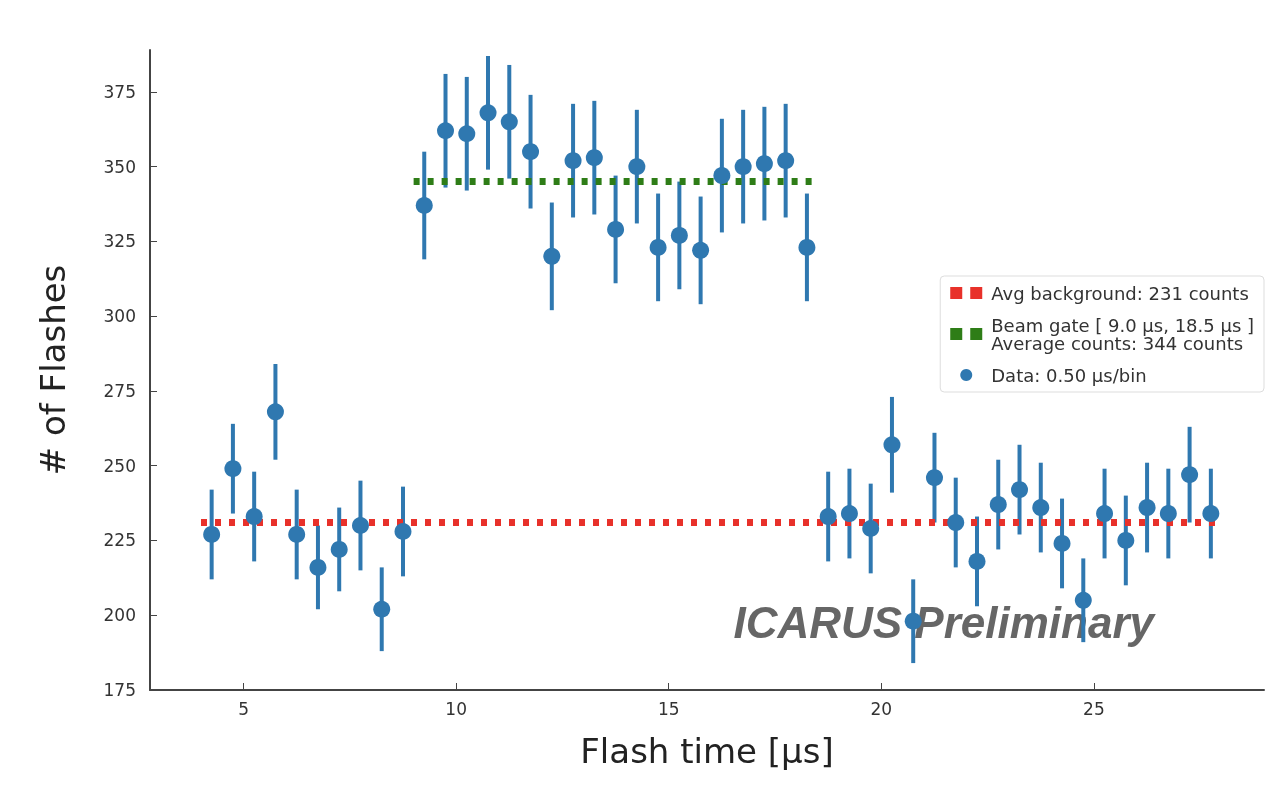  What do you see at coordinates (119, 316) in the screenshot?
I see `y-tick-label: 300` at bounding box center [119, 316].